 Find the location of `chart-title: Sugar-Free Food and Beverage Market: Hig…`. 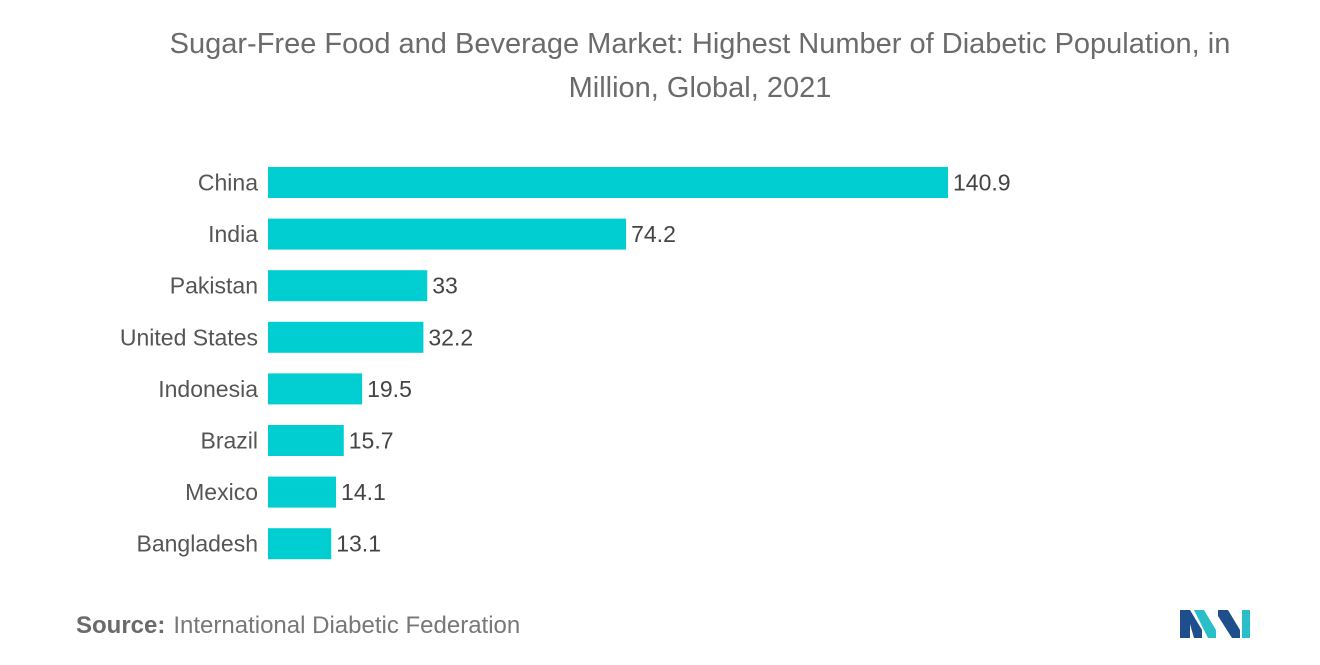

chart-title: Sugar-Free Food and Beverage Market: Hig… is located at coordinates (690, 66).